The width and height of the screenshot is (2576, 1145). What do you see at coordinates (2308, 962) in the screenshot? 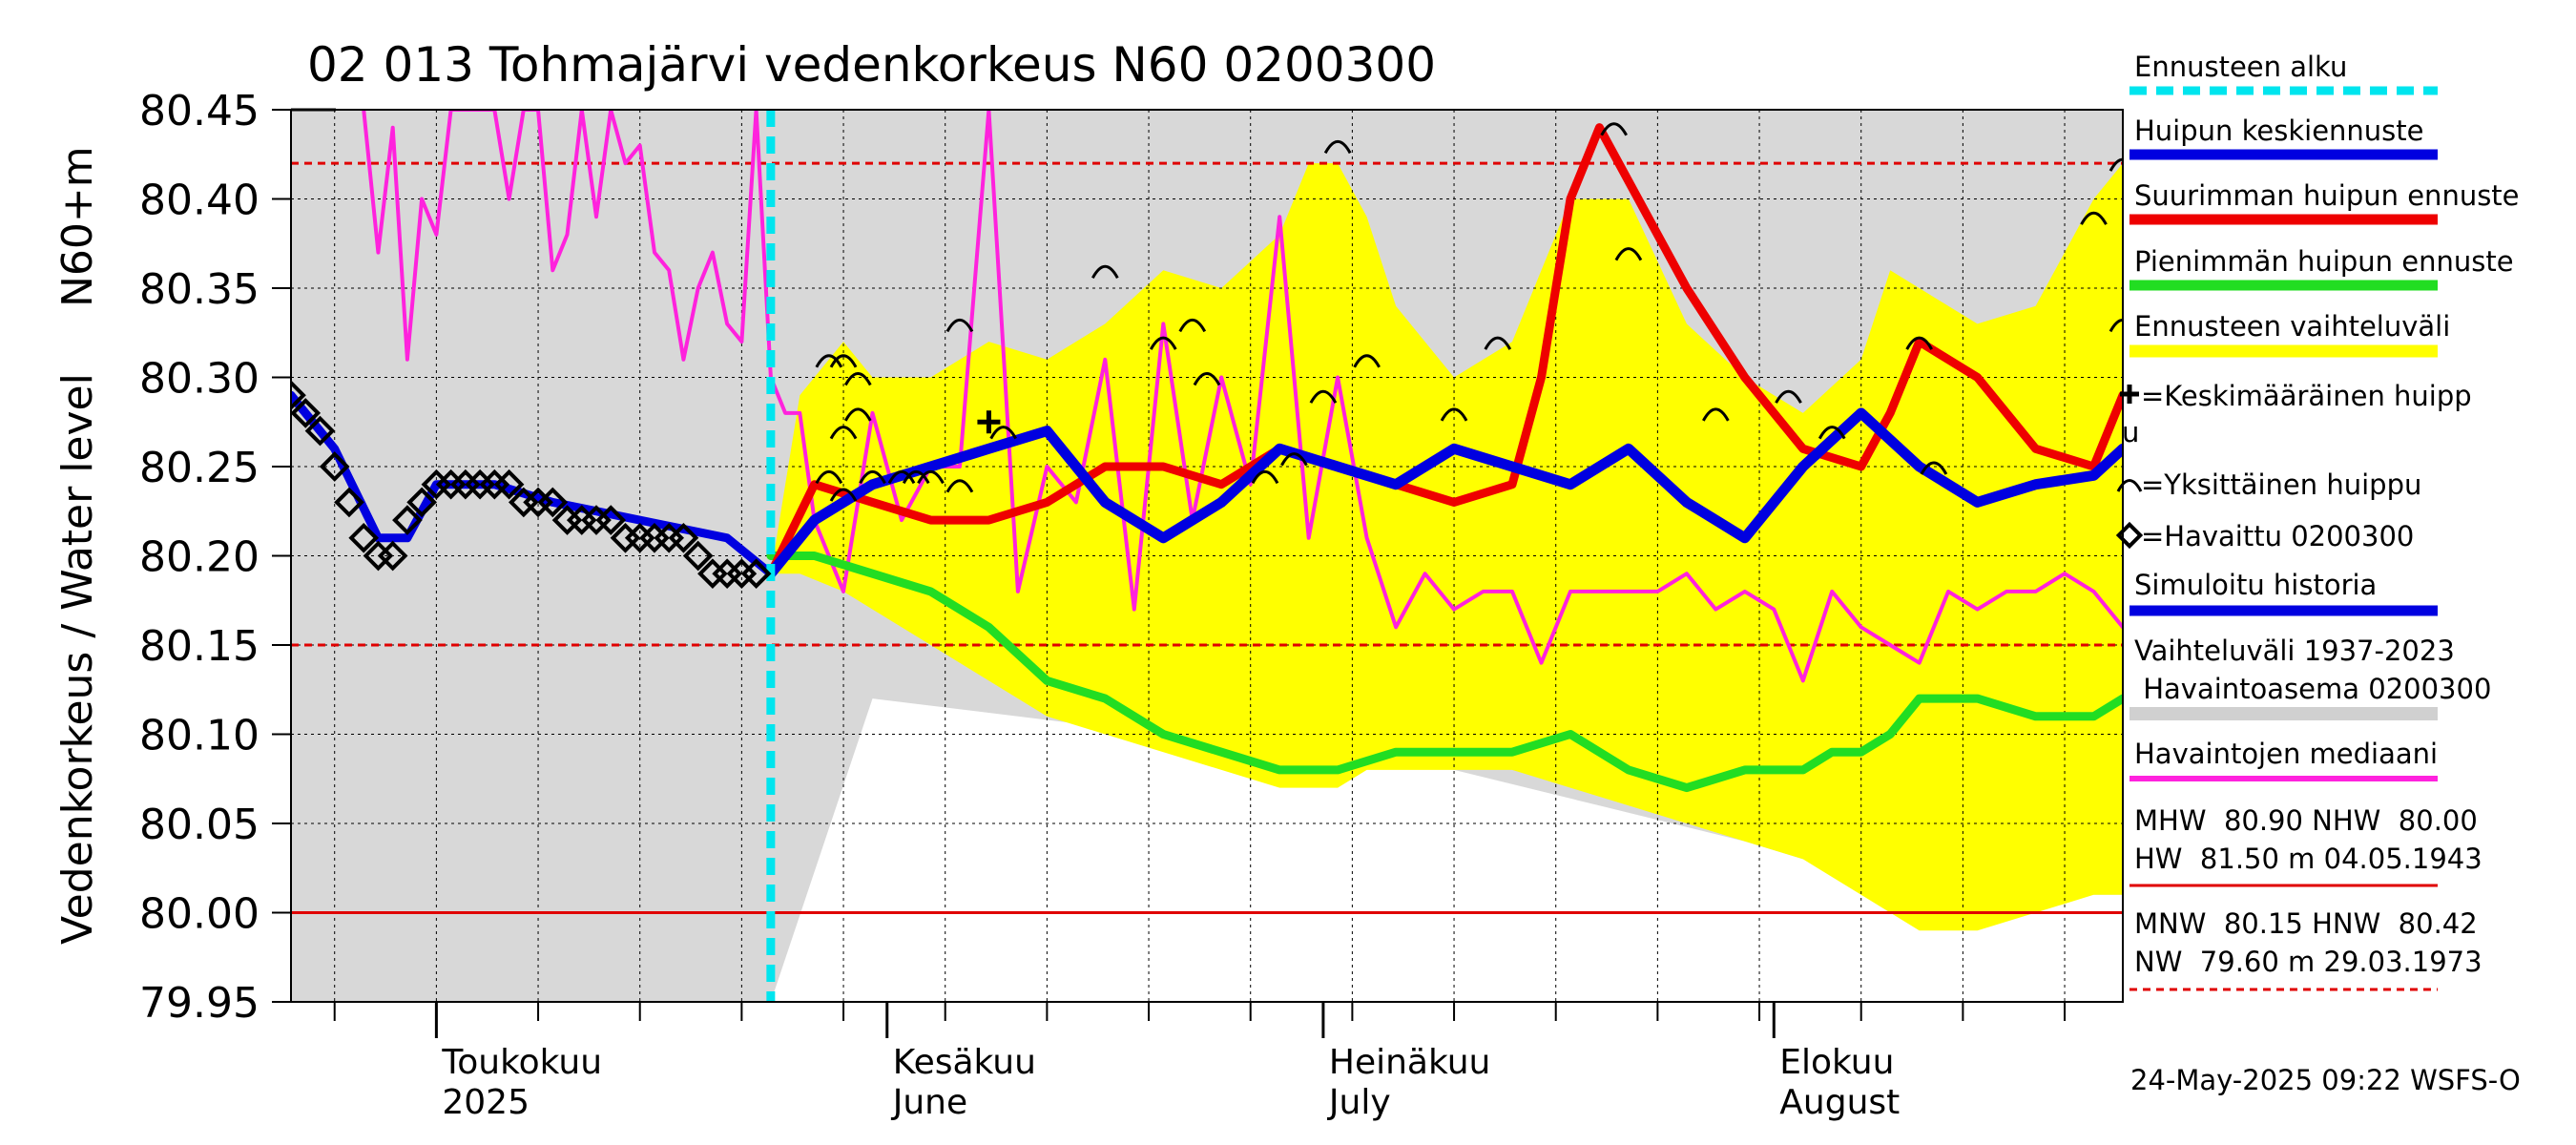
I see `stats-line-4: NW 79.60 m 29.03.1973` at bounding box center [2308, 962].